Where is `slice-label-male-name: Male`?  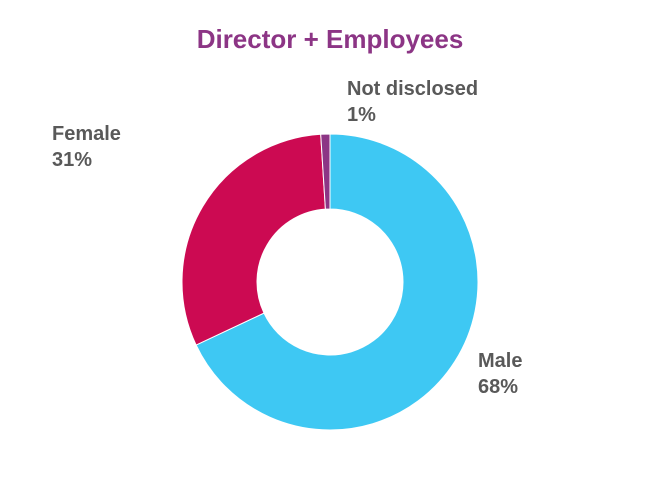 slice-label-male-name: Male is located at coordinates (500, 361).